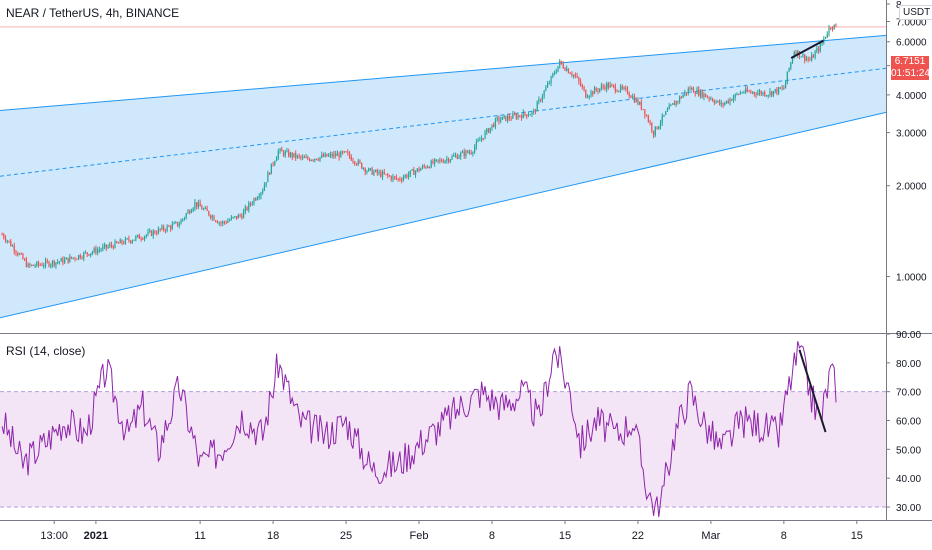 The image size is (932, 550). Describe the element at coordinates (784, 536) in the screenshot. I see `time-tick-label: 8` at that location.